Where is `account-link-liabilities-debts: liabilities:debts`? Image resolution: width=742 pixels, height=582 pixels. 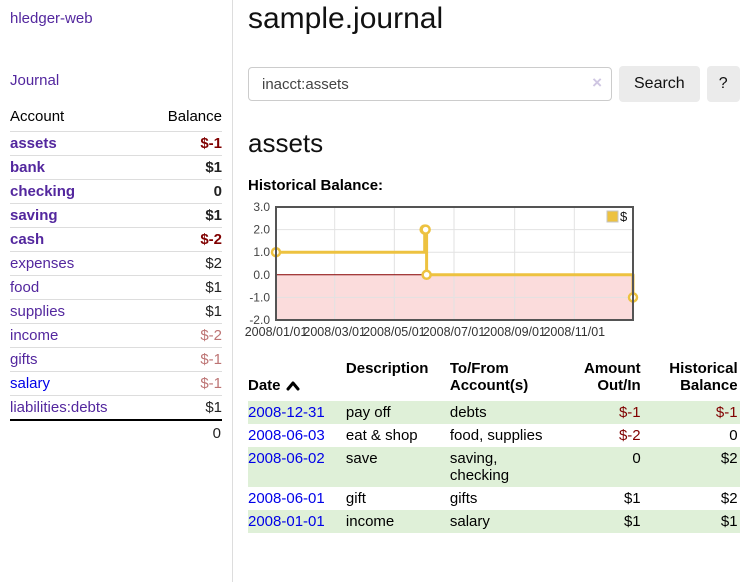
account-link-liabilities-debts: liabilities:debts is located at coordinates (59, 407).